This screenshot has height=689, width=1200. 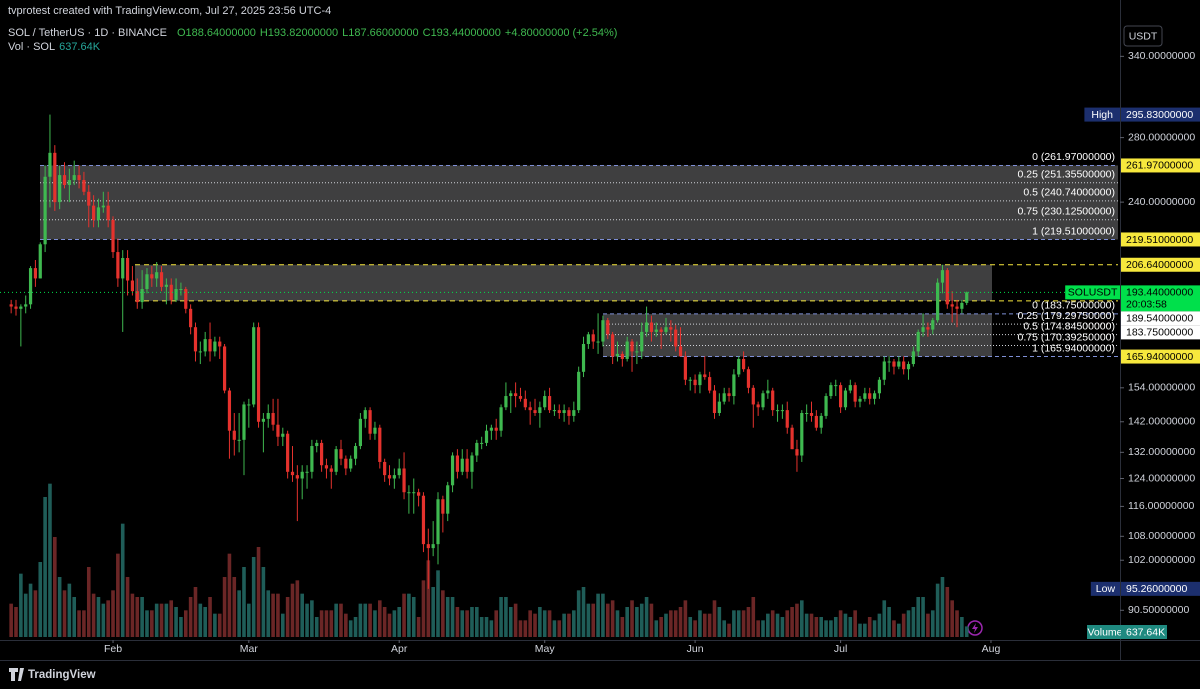 What do you see at coordinates (545, 649) in the screenshot?
I see `x-tick-label: May` at bounding box center [545, 649].